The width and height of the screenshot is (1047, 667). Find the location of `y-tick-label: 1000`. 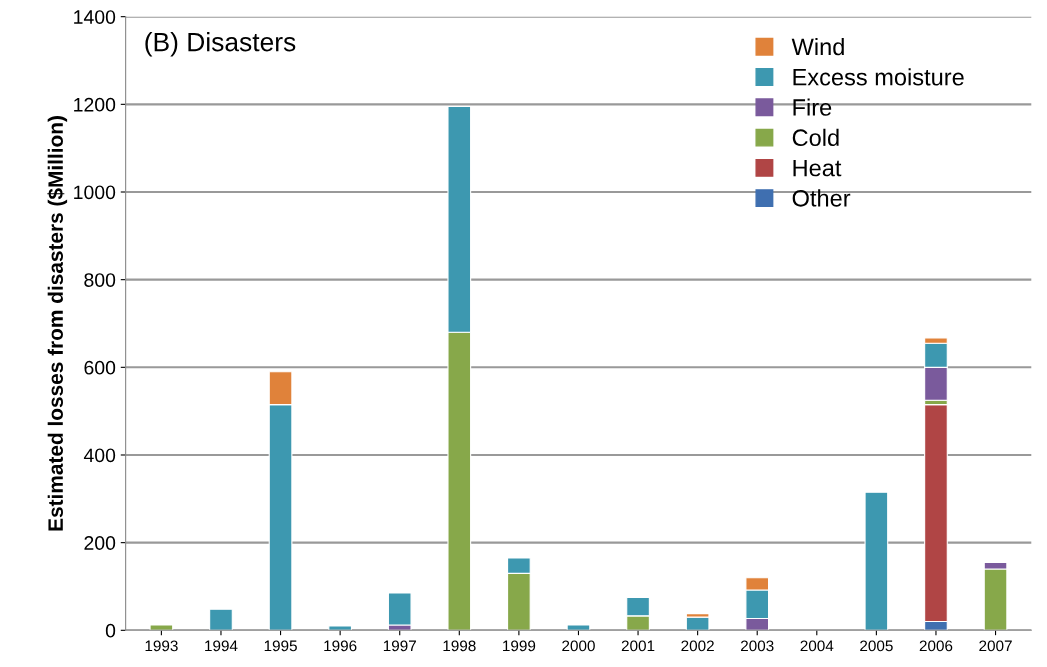

y-tick-label: 1000 is located at coordinates (95, 192).